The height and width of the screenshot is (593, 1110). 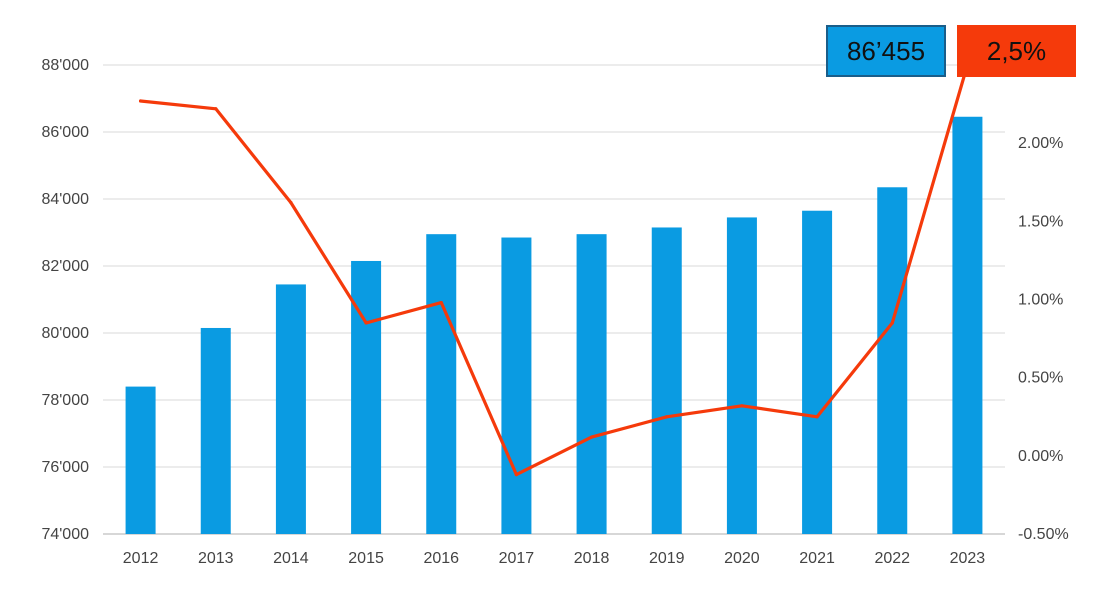 I want to click on x-tick-label: 2016, so click(x=441, y=558).